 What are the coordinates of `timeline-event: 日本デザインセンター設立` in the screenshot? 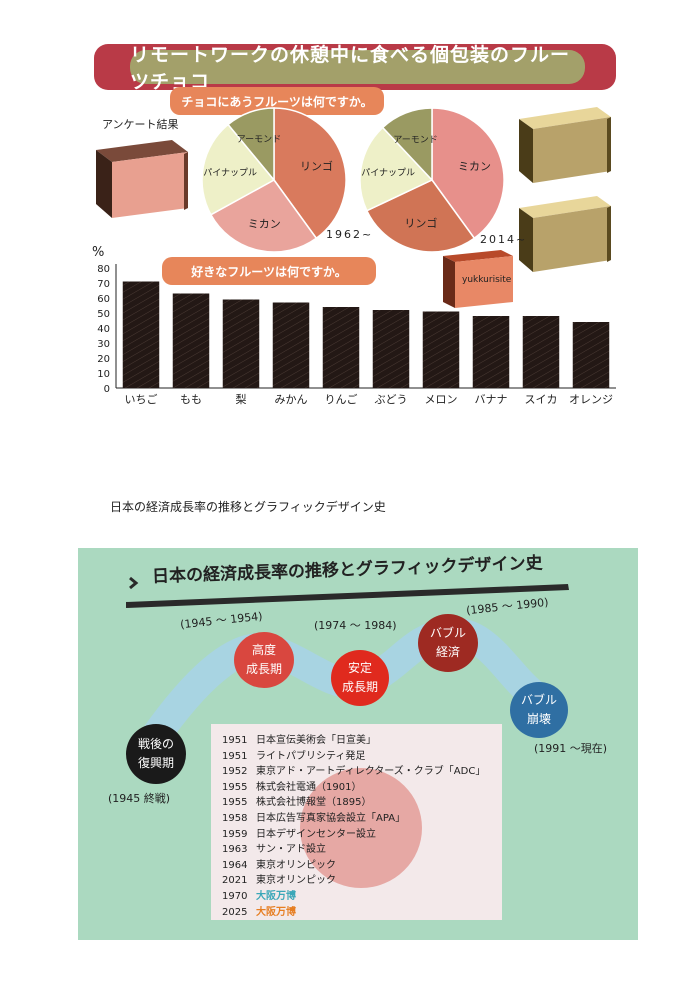 It's located at (316, 834).